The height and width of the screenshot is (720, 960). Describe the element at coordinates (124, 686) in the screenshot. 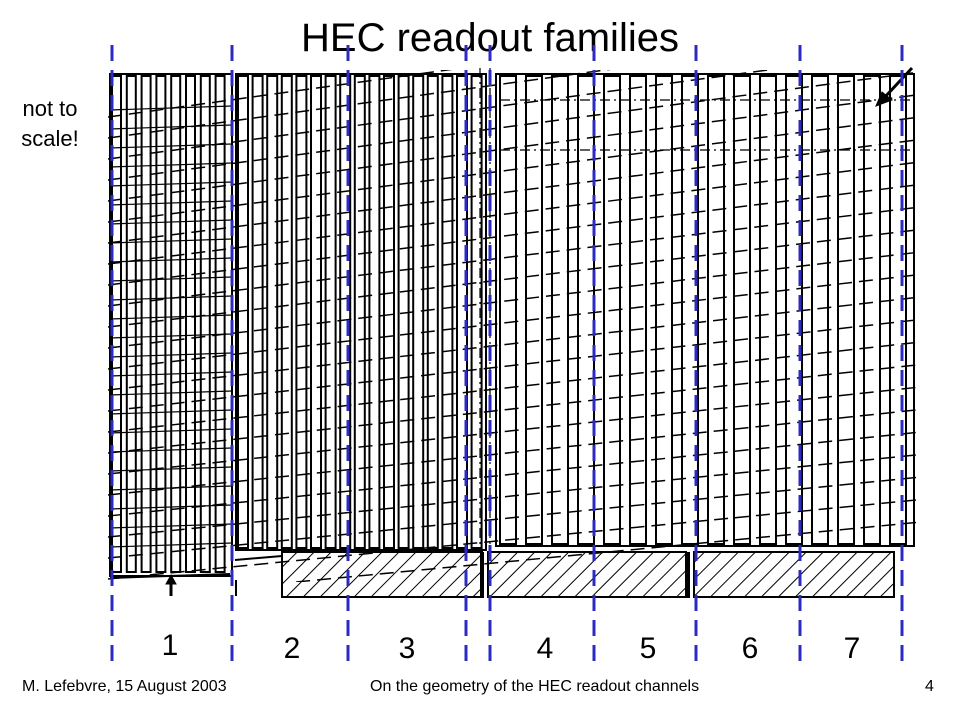

I see `footer-author-date: M. Lefebvre, 15 August 2003` at that location.